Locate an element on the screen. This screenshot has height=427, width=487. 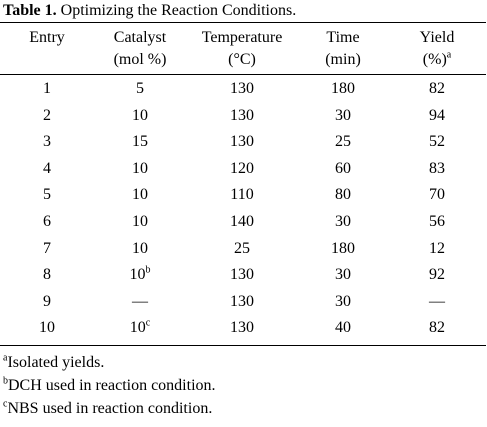
cell-entry: 10 is located at coordinates (47, 328).